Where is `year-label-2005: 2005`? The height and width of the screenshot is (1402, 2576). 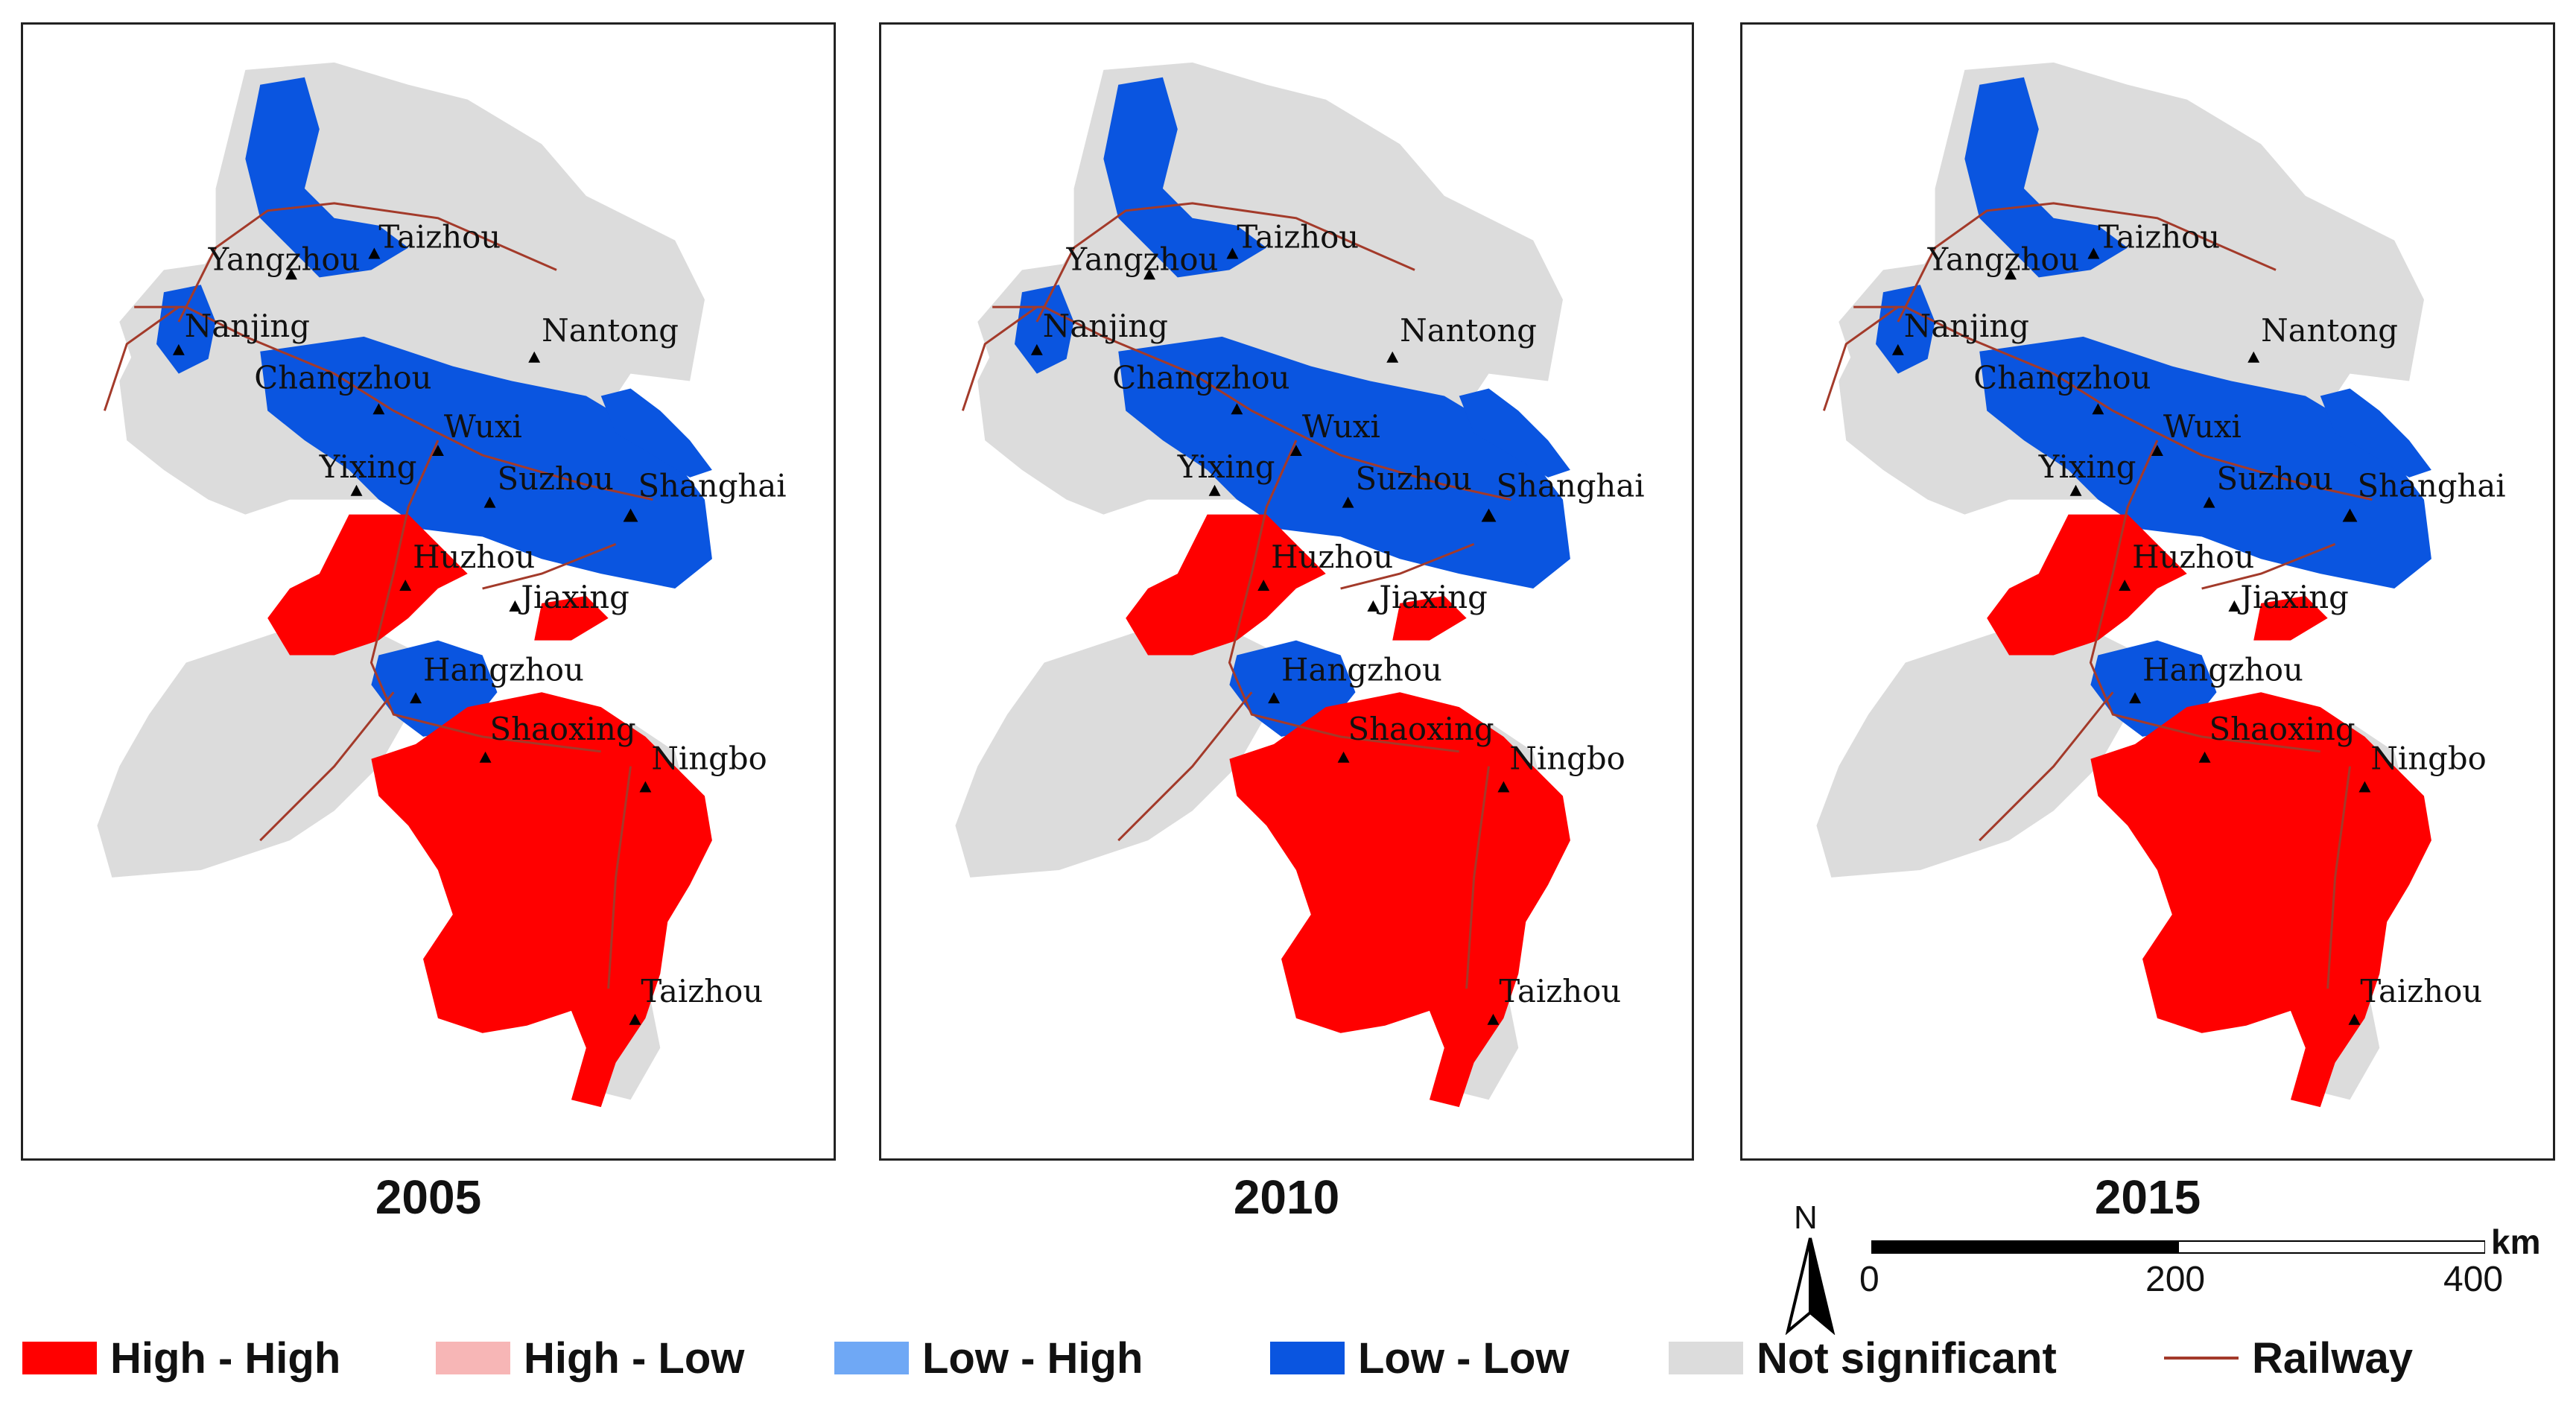 year-label-2005: 2005 is located at coordinates (429, 1197).